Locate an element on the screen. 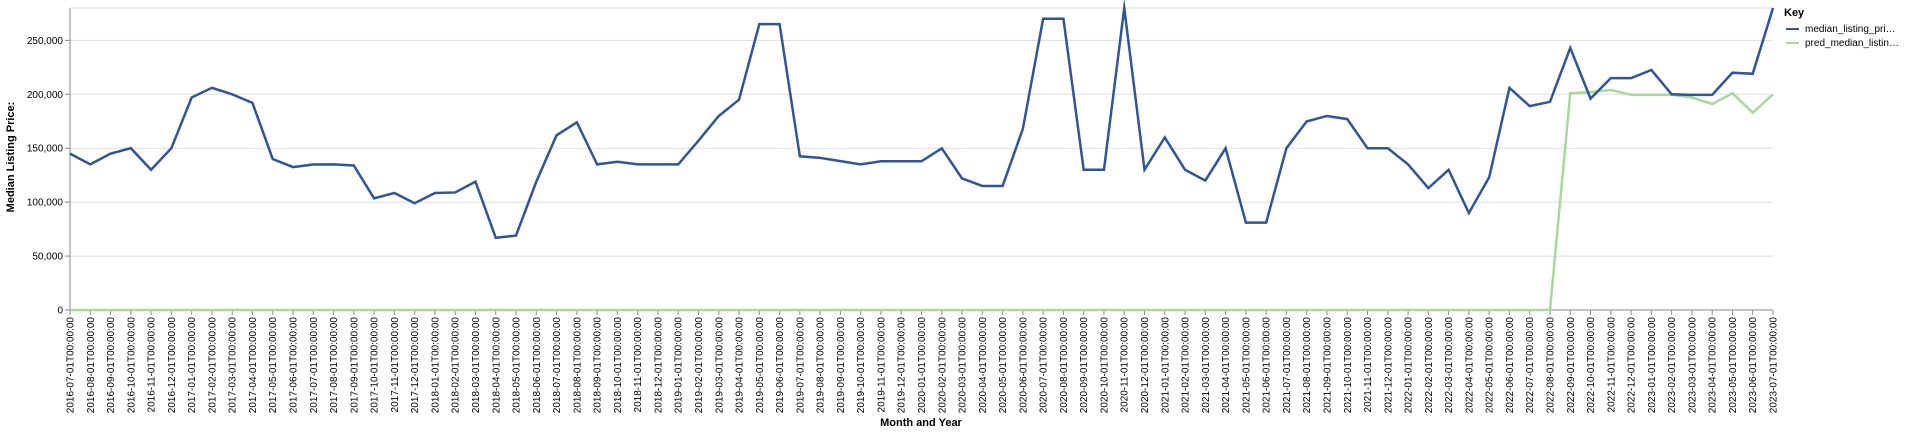  x-tick-label: 2016-07-01T00:00:00 is located at coordinates (71, 365).